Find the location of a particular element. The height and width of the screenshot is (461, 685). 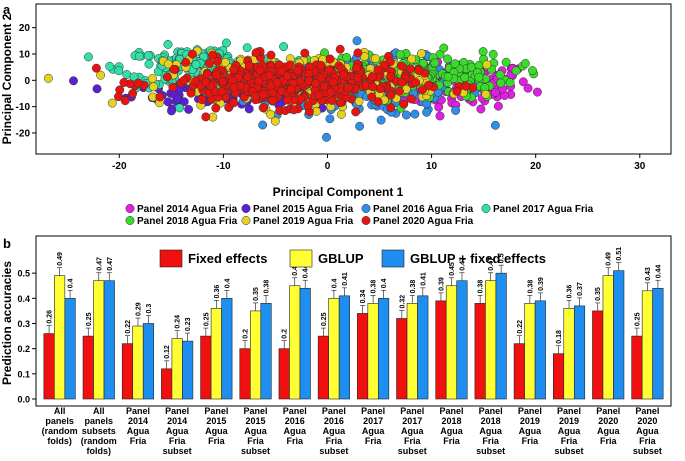

y-tick-label: 10 is located at coordinates (25, 55).